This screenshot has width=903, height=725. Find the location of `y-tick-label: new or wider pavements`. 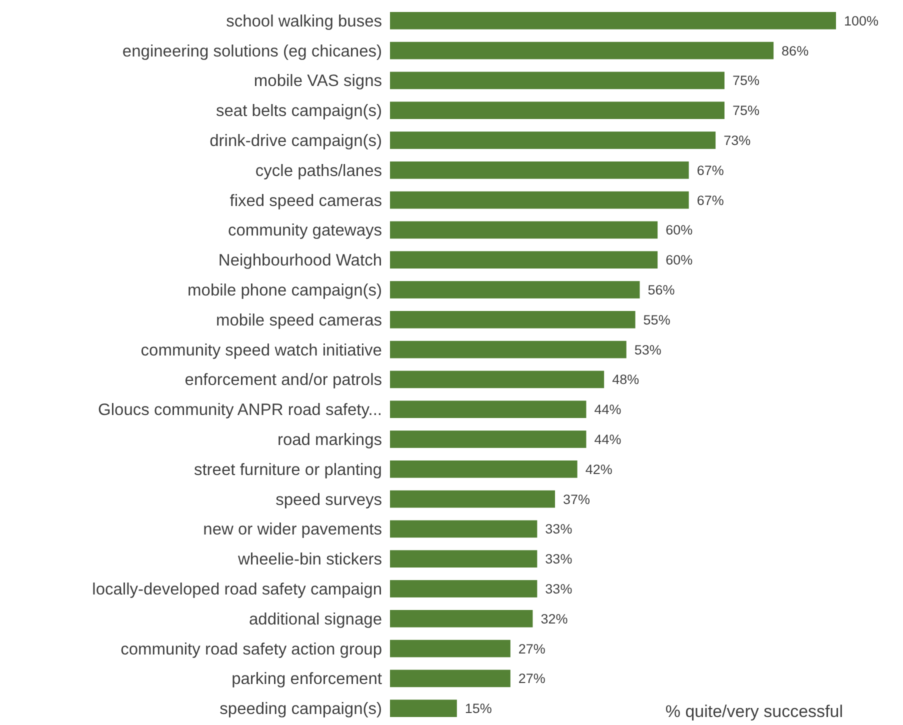

y-tick-label: new or wider pavements is located at coordinates (292, 529).